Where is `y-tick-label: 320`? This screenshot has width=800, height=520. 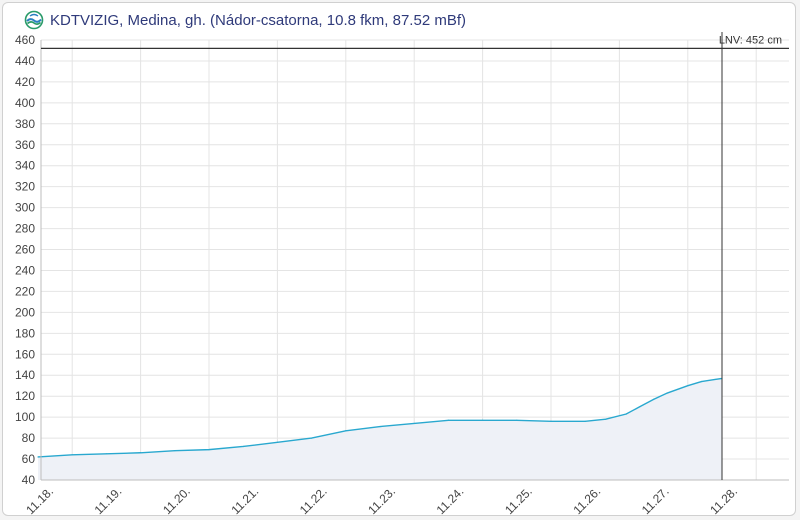 y-tick-label: 320 is located at coordinates (25, 187).